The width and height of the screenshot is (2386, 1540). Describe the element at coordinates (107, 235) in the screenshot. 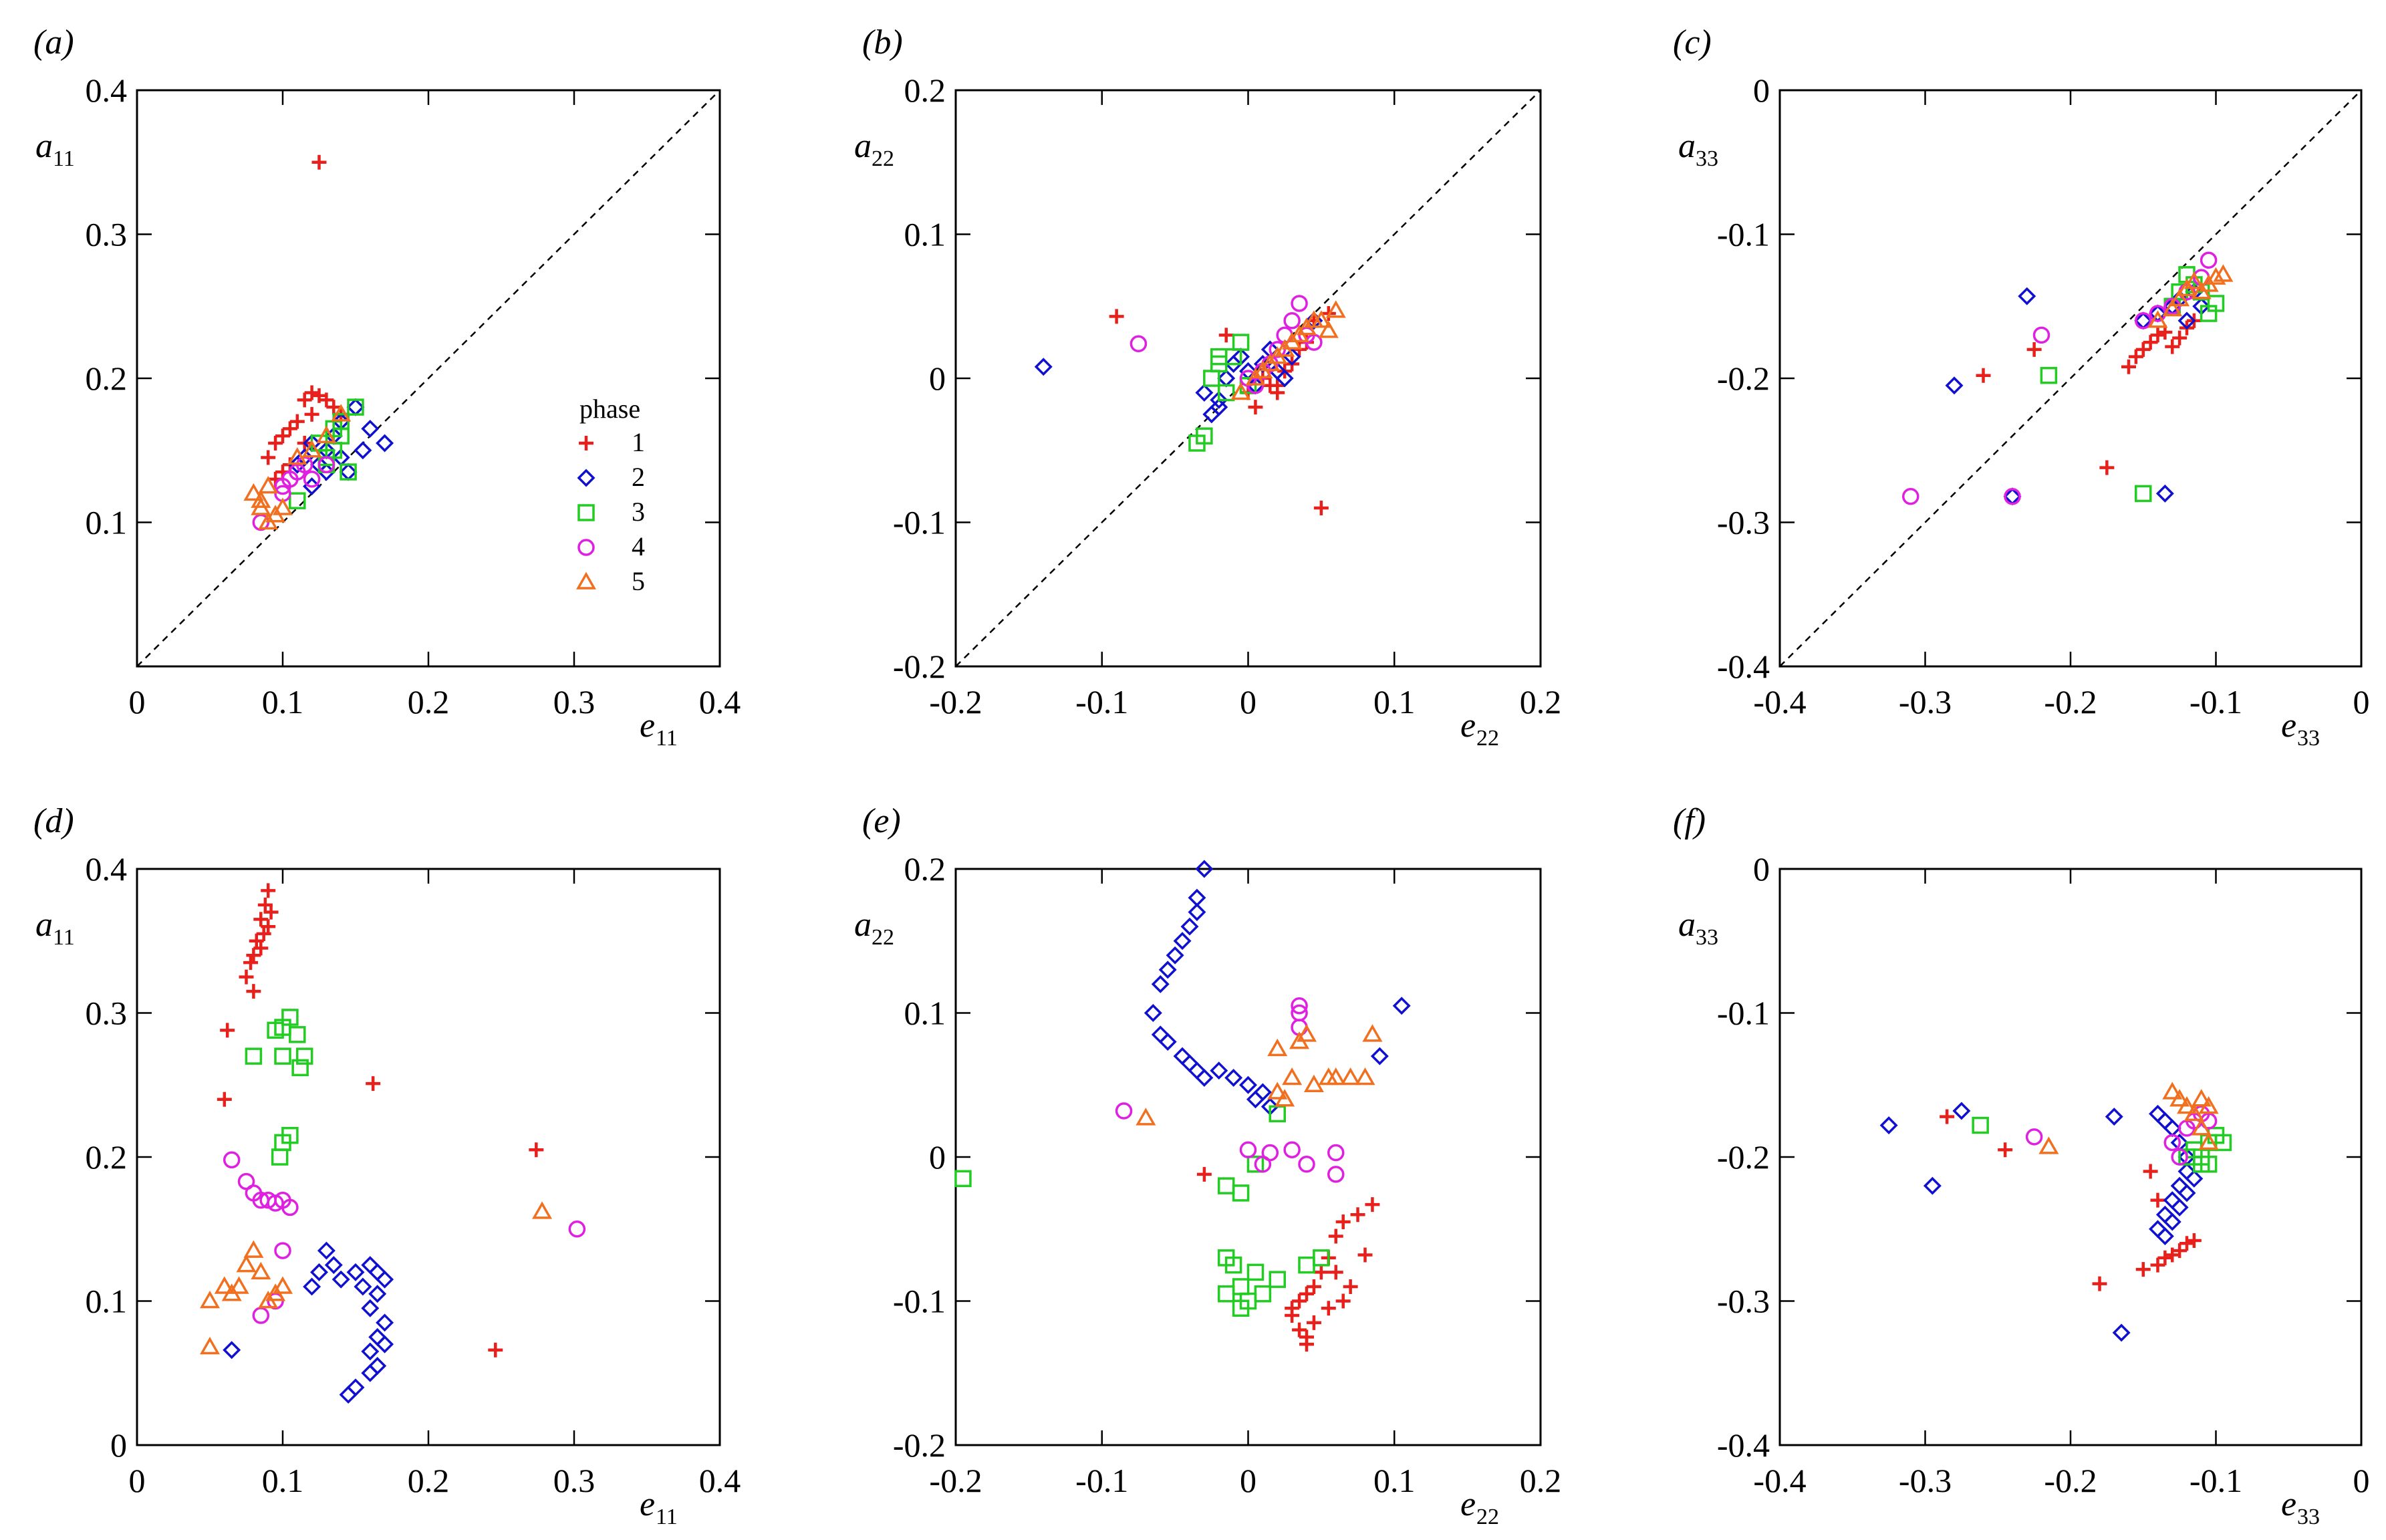

I see `y-tick-label: 0.3` at that location.